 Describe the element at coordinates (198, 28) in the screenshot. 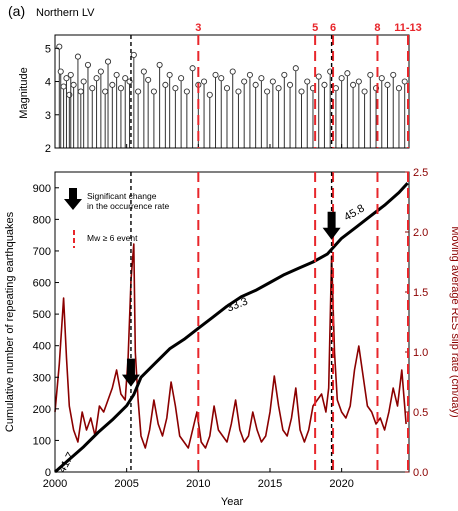

I see `event-label: 3` at that location.